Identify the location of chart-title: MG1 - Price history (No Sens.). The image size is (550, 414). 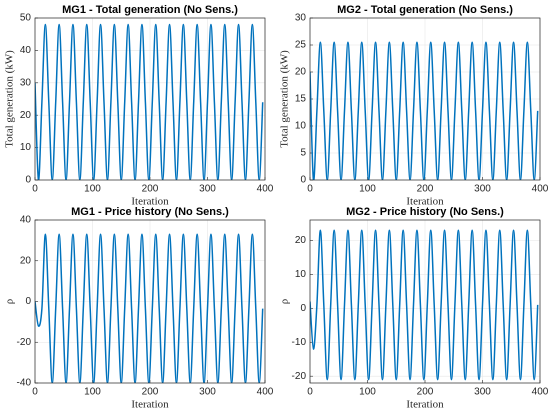
(150, 212).